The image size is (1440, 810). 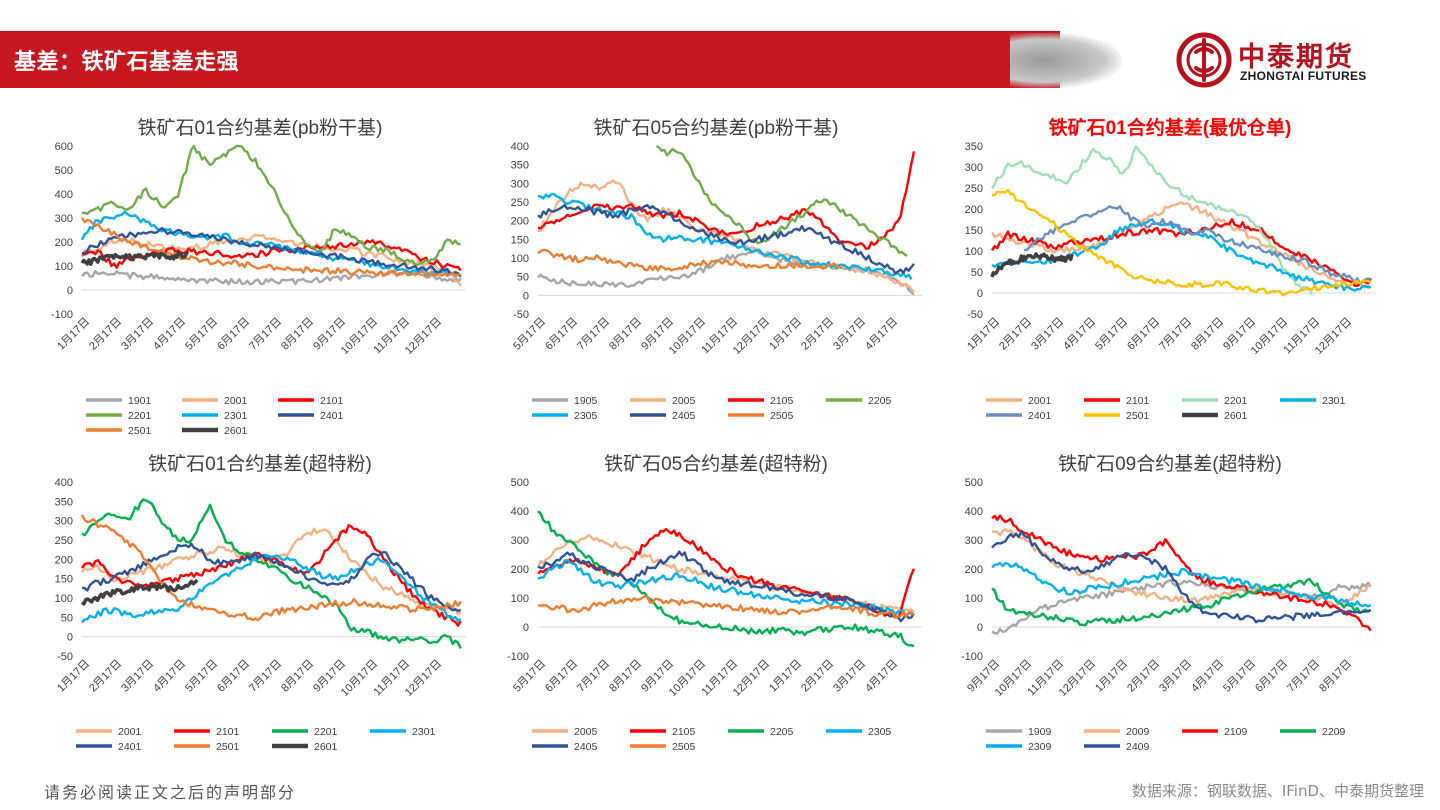 What do you see at coordinates (1236, 401) in the screenshot?
I see `legend-label-2201: 2201` at bounding box center [1236, 401].